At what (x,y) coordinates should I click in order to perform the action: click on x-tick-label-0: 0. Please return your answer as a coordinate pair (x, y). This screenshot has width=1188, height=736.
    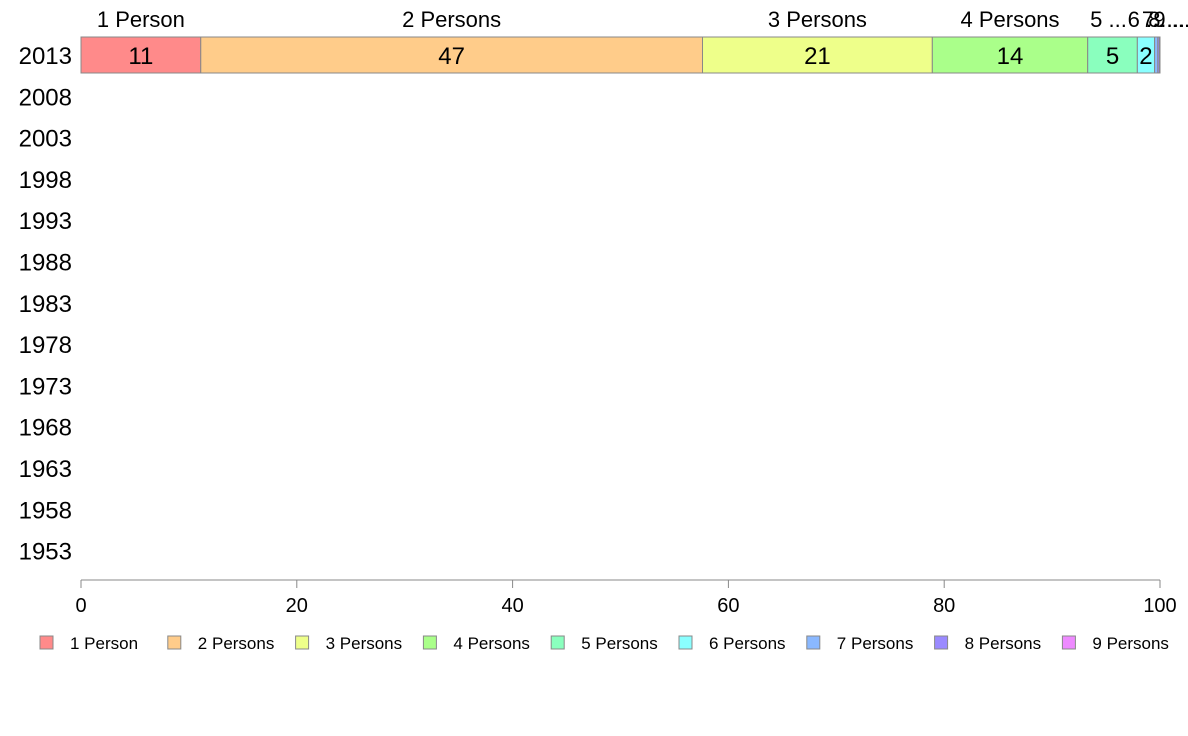
    Looking at the image, I should click on (80, 606).